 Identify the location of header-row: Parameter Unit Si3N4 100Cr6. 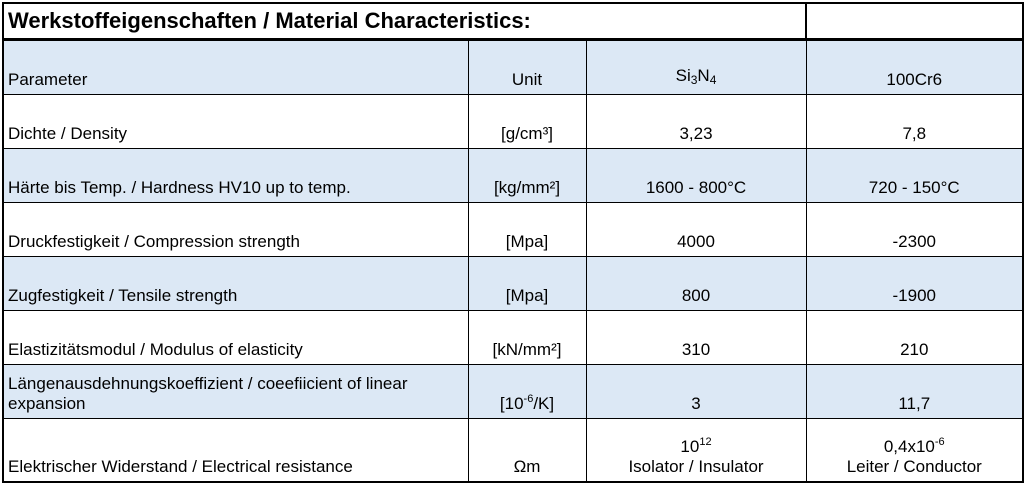
(513, 67).